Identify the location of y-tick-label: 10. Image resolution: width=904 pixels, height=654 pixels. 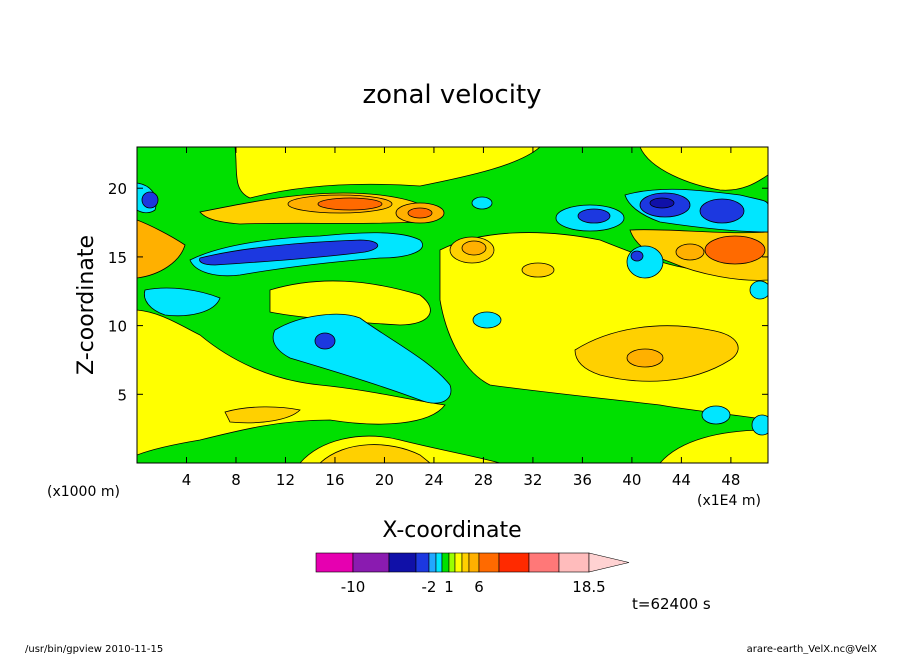
(117, 327).